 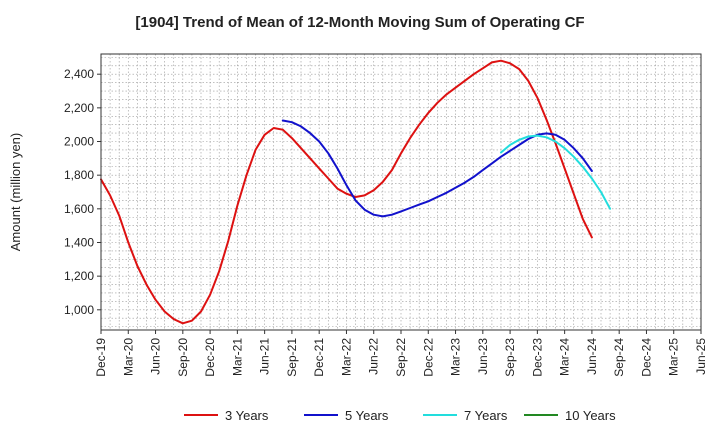 I want to click on x-tick-label: Jun-21, so click(x=265, y=356).